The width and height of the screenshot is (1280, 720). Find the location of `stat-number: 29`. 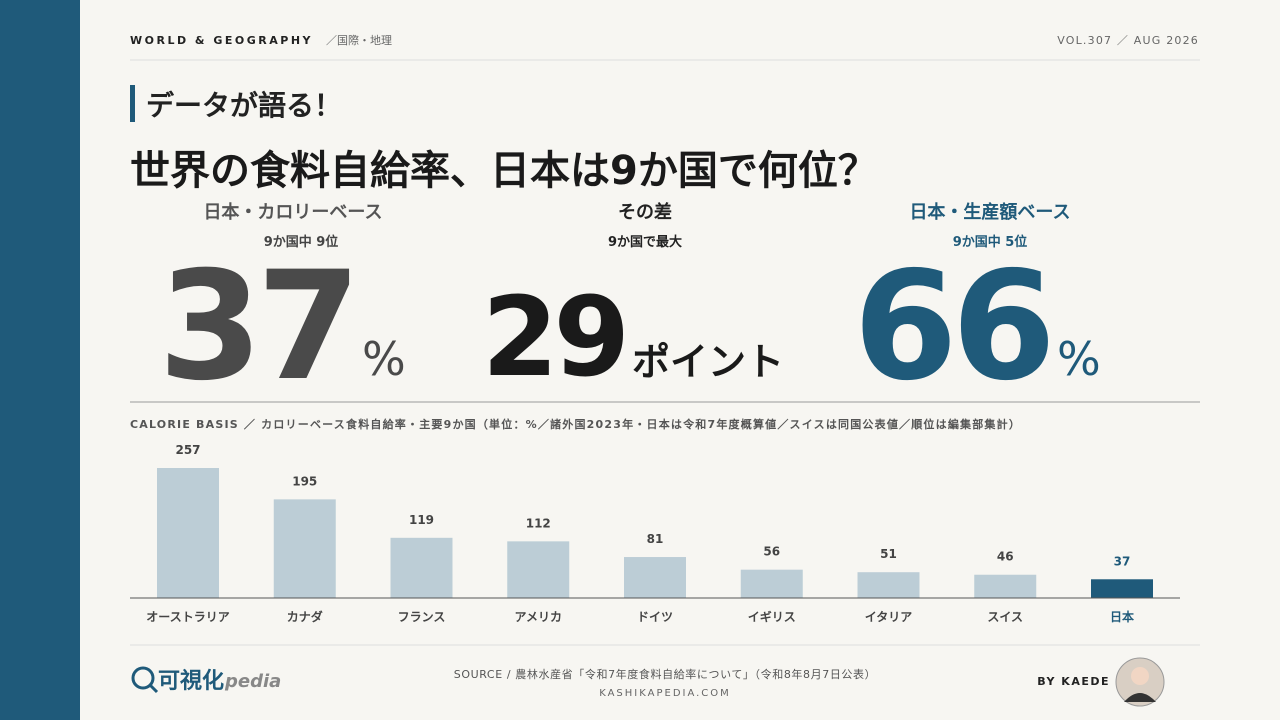

stat-number: 29 is located at coordinates (553, 337).